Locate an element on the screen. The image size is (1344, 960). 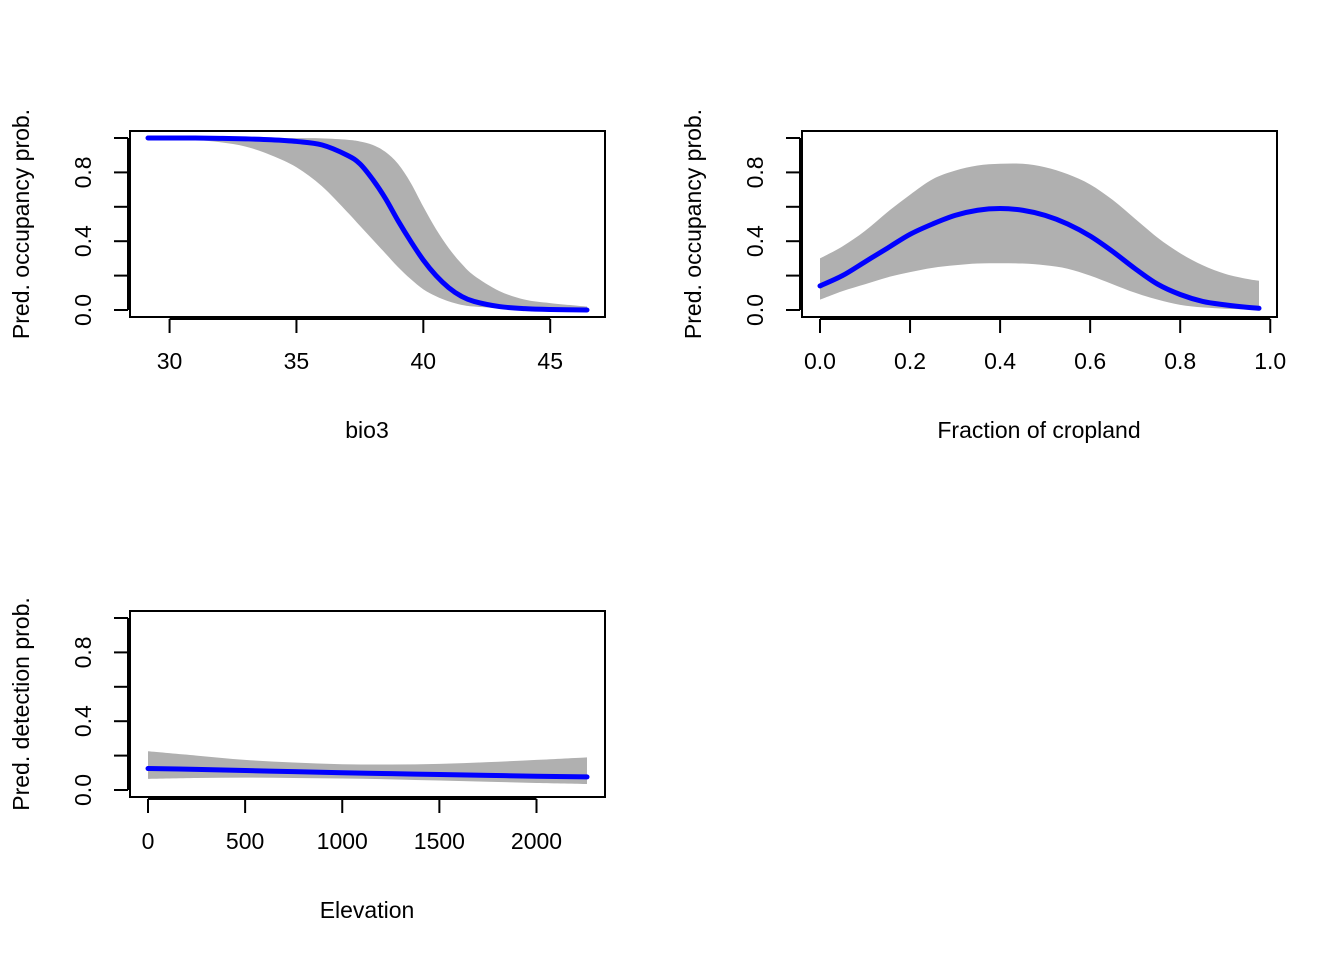
plot-frame-cropland is located at coordinates (1039, 224).